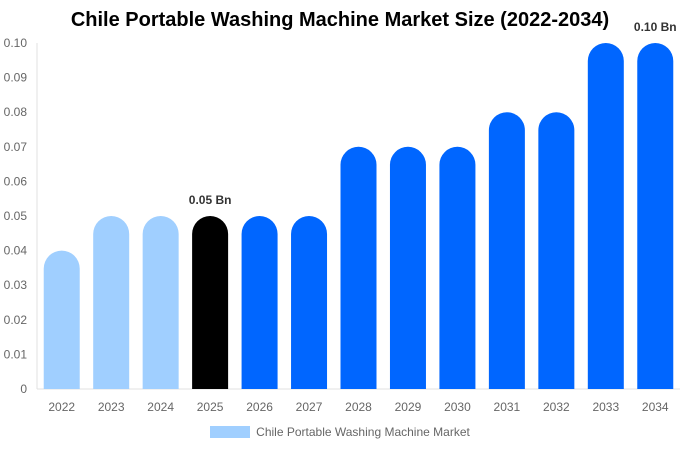  What do you see at coordinates (16, 285) in the screenshot?
I see `y-tick-label: 0.03` at bounding box center [16, 285].